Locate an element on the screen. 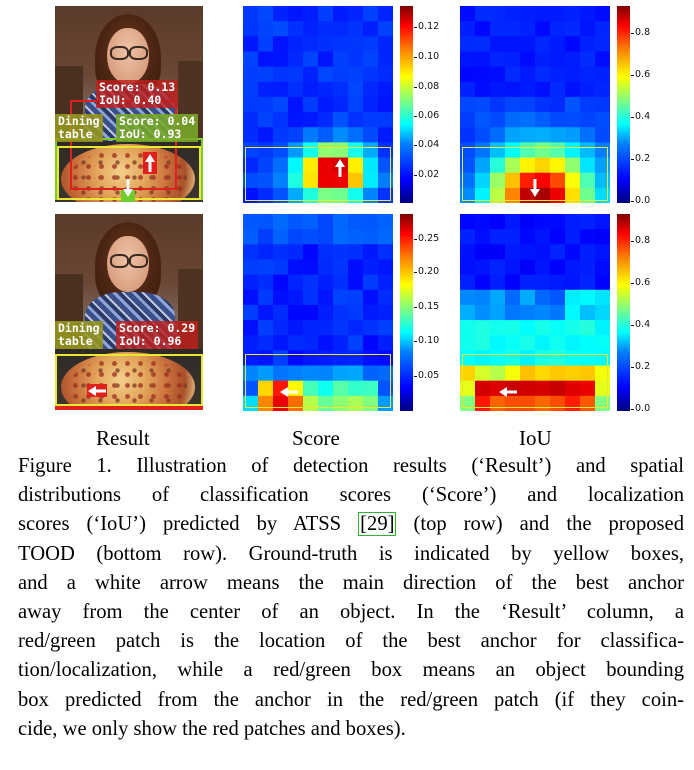  colorbar-tick: 0.02 is located at coordinates (426, 174).